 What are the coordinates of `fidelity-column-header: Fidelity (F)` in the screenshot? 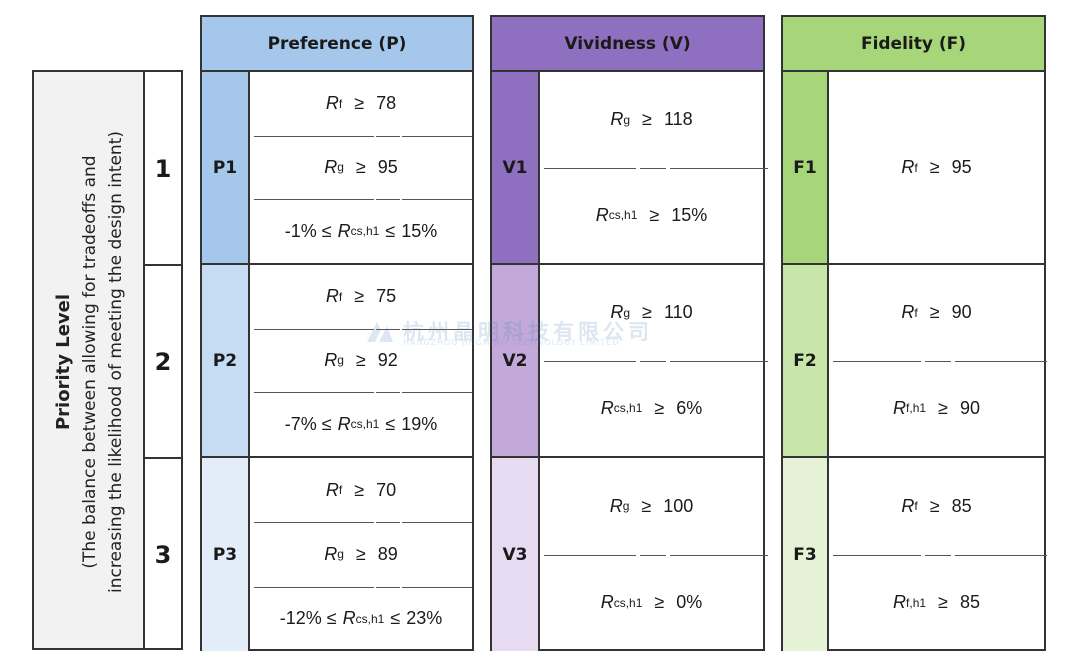 It's located at (913, 43).